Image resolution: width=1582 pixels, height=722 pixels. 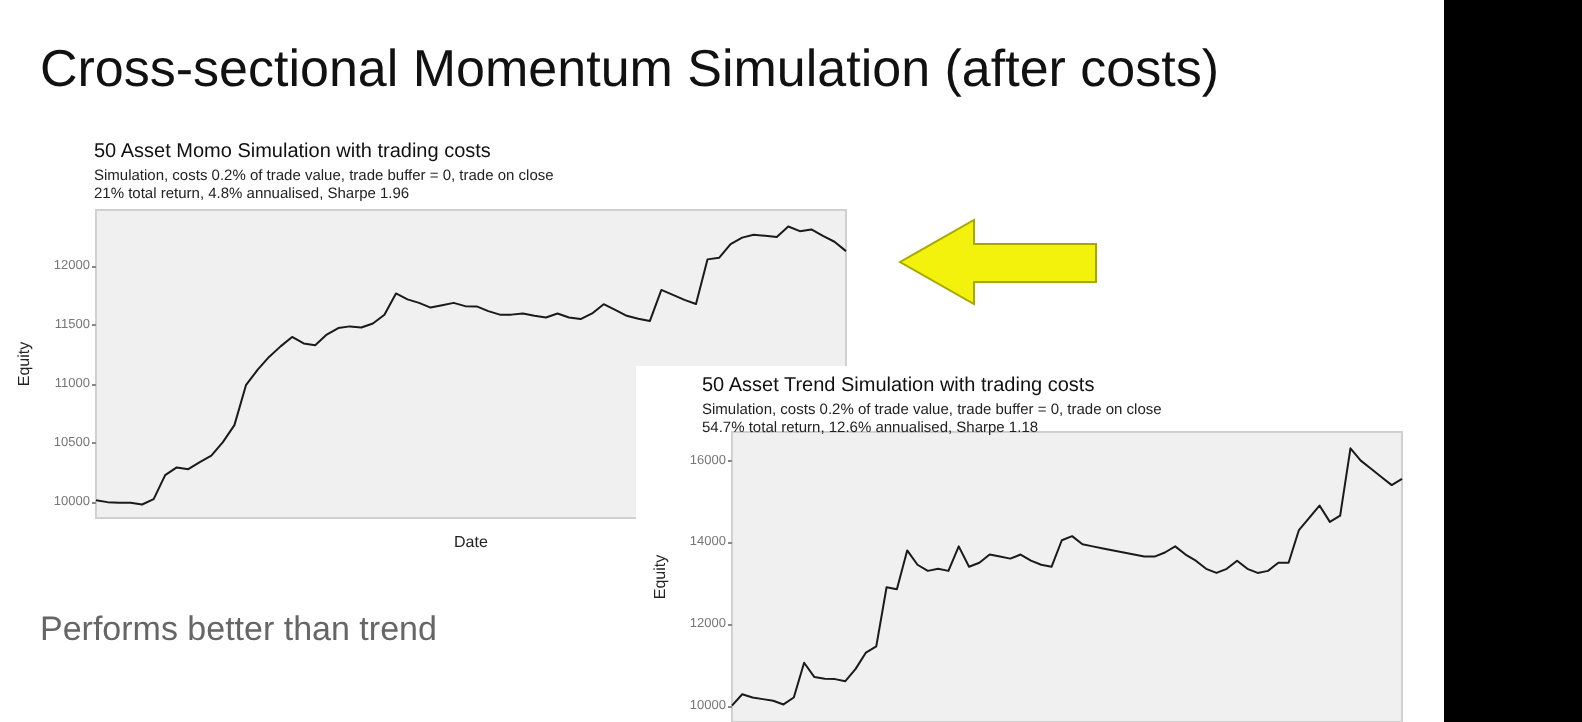 I want to click on text: Cross-sectional Momentum Simulation (after costs), so click(x=630, y=69).